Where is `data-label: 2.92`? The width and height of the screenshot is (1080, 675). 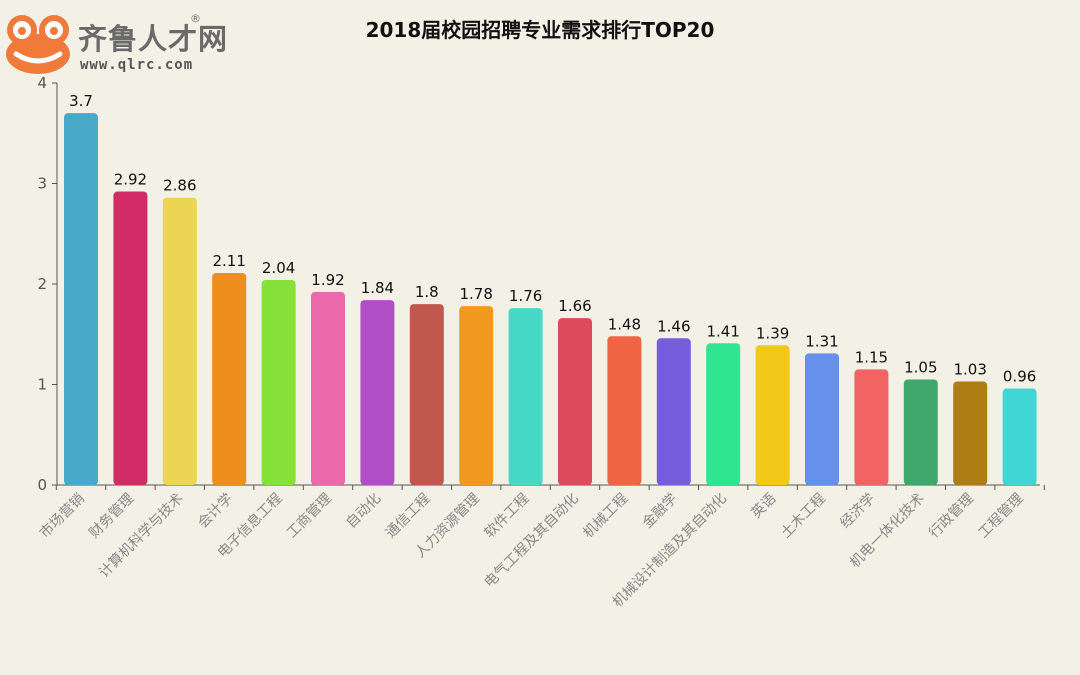
data-label: 2.92 is located at coordinates (130, 180).